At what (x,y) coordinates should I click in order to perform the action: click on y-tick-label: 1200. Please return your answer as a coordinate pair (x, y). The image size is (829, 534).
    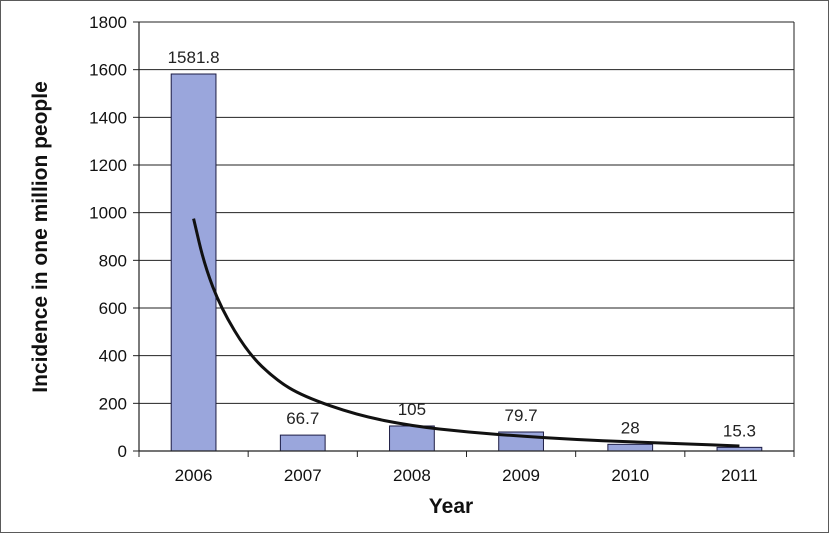
    Looking at the image, I should click on (108, 165).